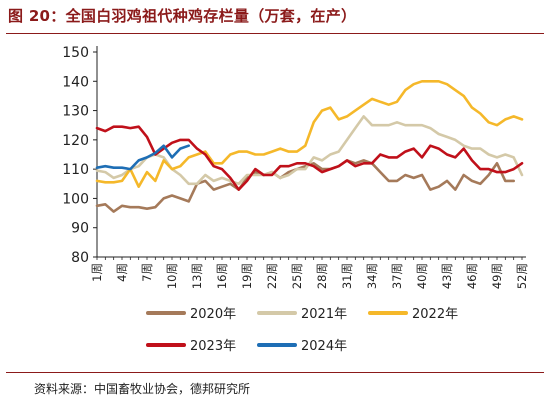 The width and height of the screenshot is (552, 411). I want to click on legend-label: 2023年, so click(213, 346).